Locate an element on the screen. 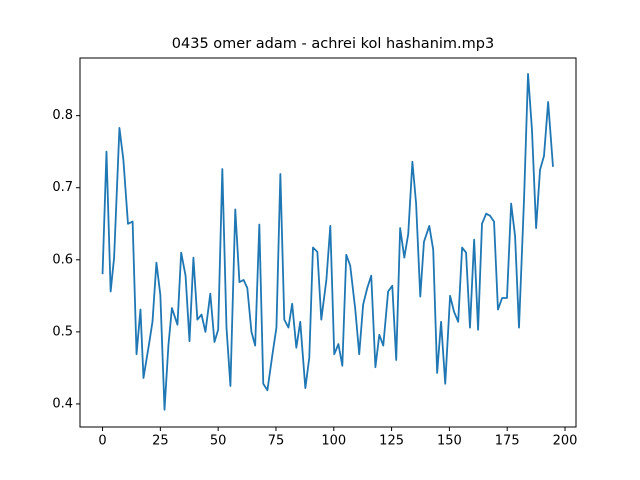 This screenshot has height=480, width=640. chart-title: 0435 omer adam - achrei kol hashanim.mp3 is located at coordinates (333, 44).